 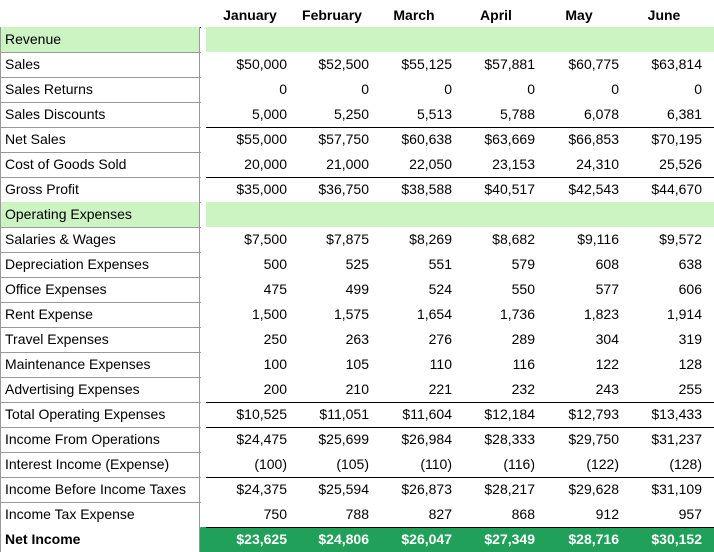 I want to click on row-label: Sales, so click(x=100, y=64).